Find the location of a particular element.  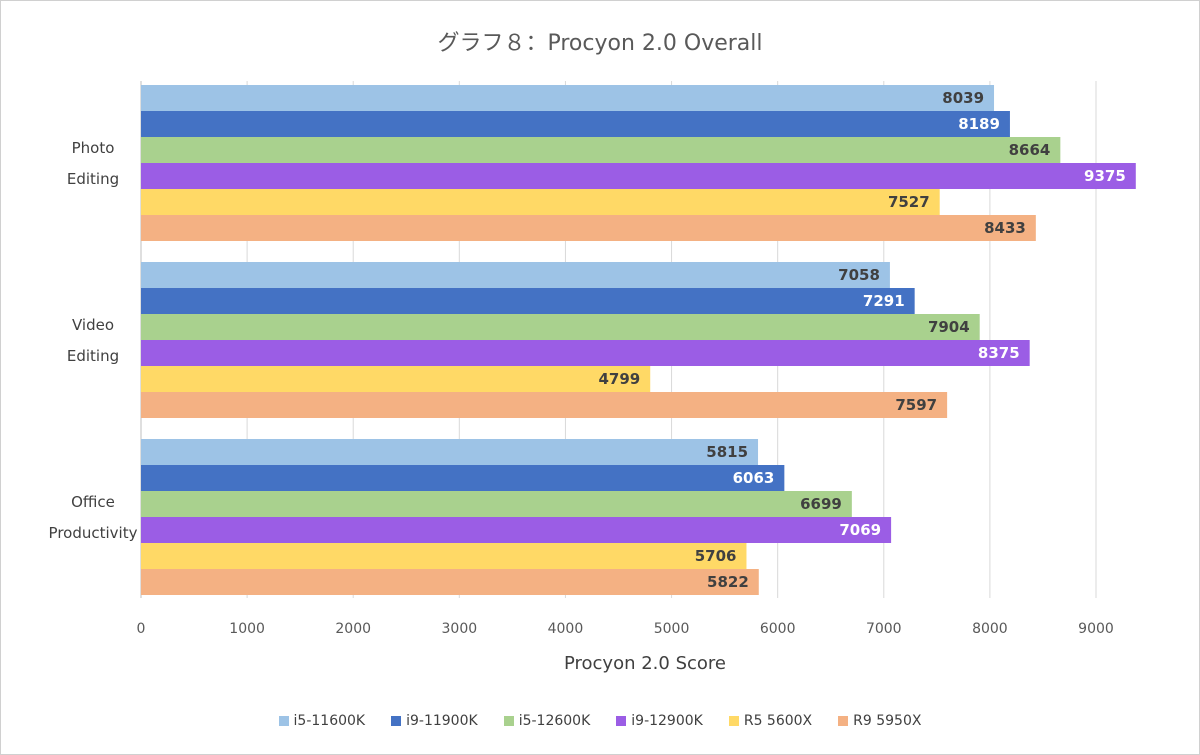

bar-R5 5600X-0 is located at coordinates (540, 202).